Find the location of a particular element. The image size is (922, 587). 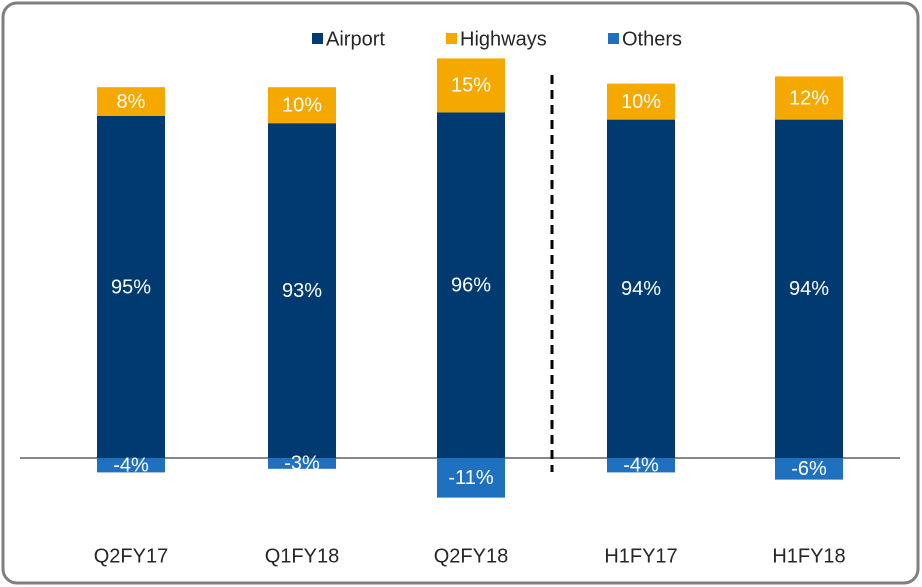

x-tick-label: H1FY18 is located at coordinates (808, 556).